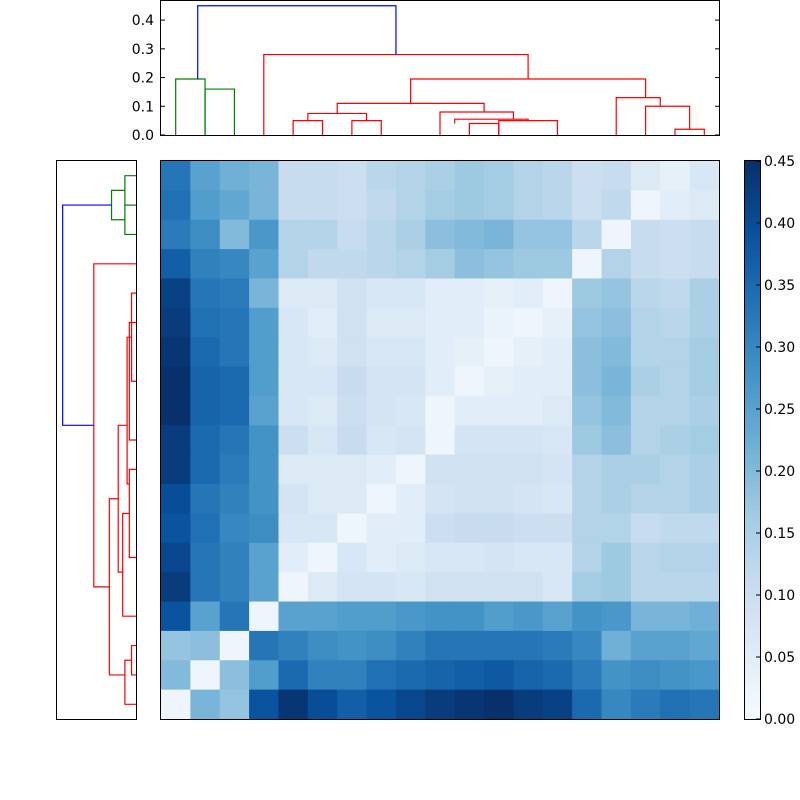  Describe the element at coordinates (143, 50) in the screenshot. I see `axis-tick-label: 0.3` at that location.